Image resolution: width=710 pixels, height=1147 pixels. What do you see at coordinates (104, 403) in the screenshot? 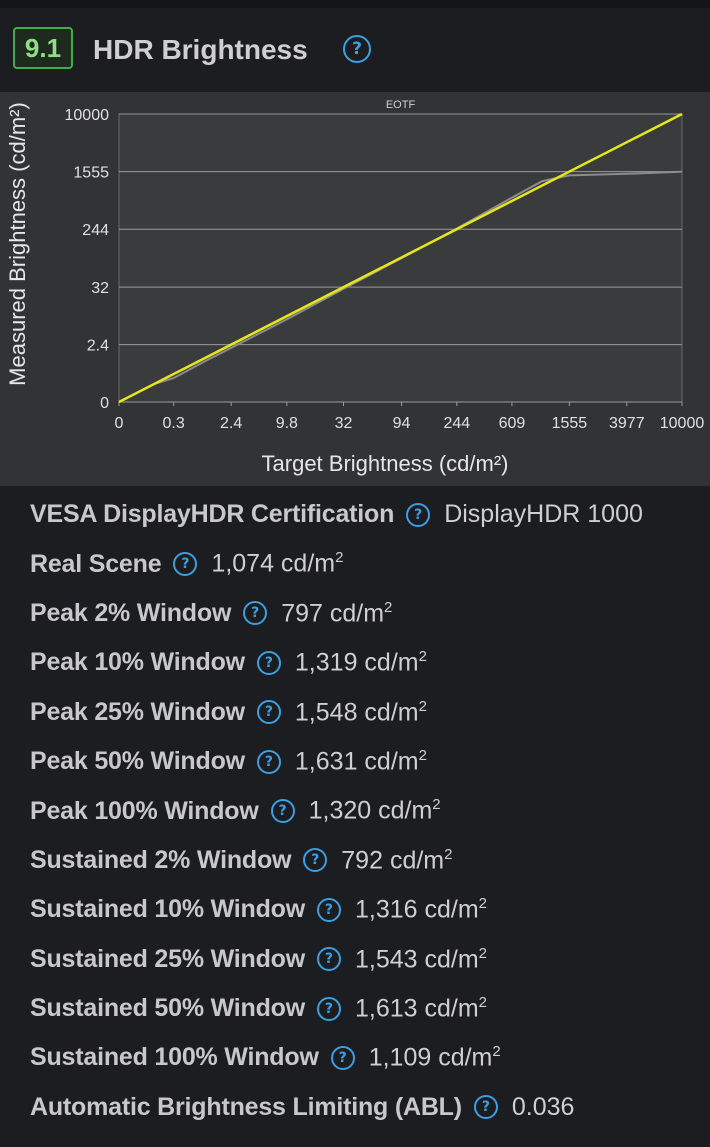
I see `y-tick-label: 0` at bounding box center [104, 403].